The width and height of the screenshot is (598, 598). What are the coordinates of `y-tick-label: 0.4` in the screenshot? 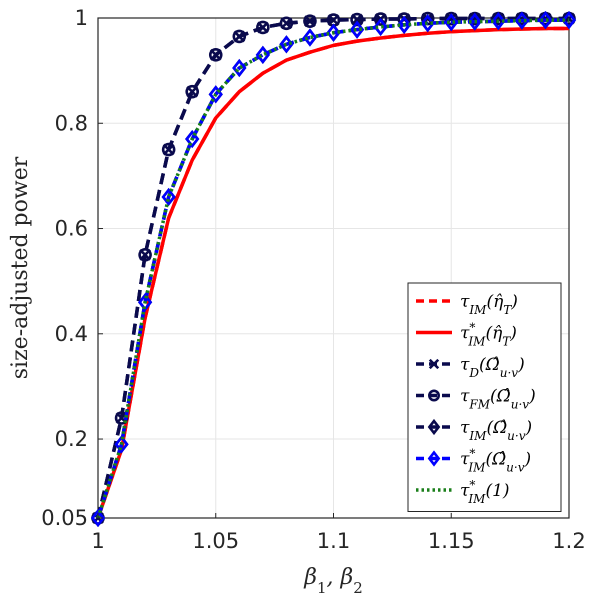 It's located at (71, 334).